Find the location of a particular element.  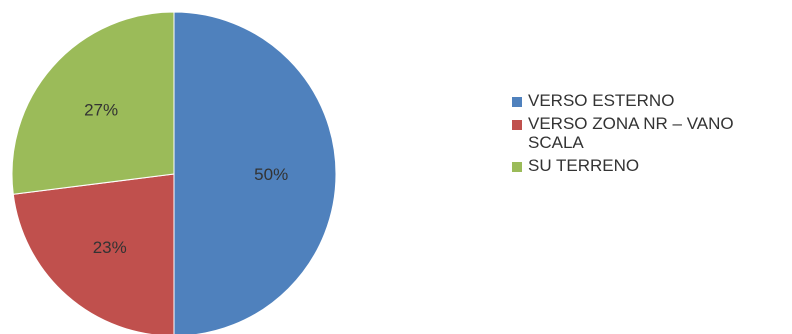

legend-label-su-terreno: SU TERRENO is located at coordinates (584, 165).